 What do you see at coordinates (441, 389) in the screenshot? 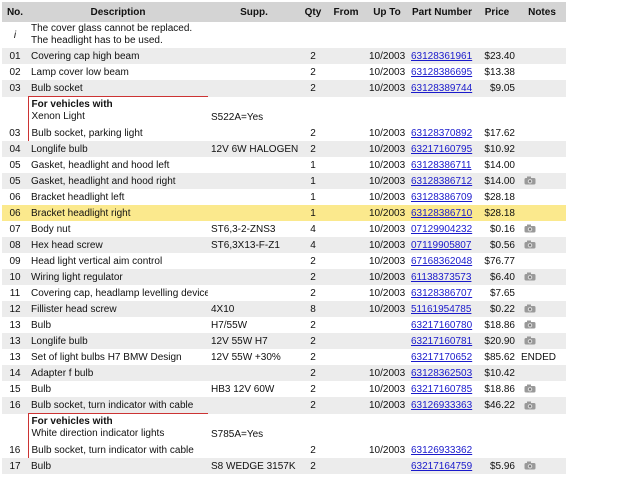
I see `part-number-link: 63217160785` at bounding box center [441, 389].